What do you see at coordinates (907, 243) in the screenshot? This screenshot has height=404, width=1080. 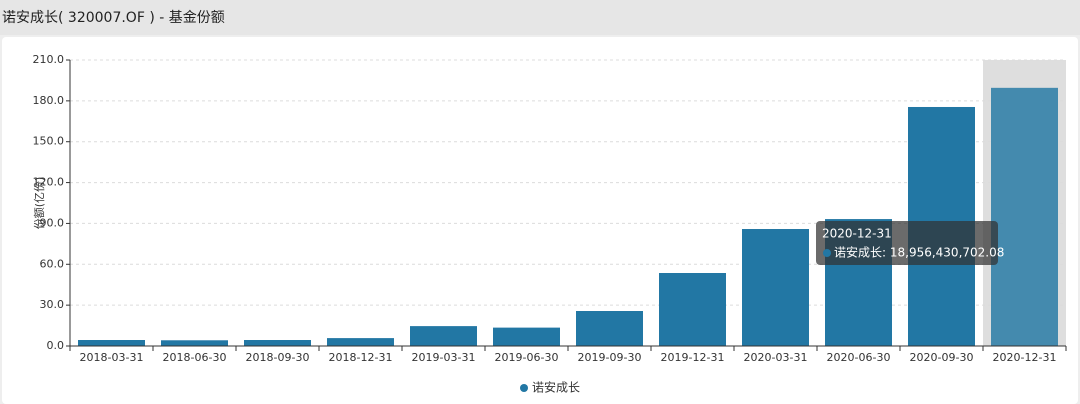 I see `tooltip-box` at bounding box center [907, 243].